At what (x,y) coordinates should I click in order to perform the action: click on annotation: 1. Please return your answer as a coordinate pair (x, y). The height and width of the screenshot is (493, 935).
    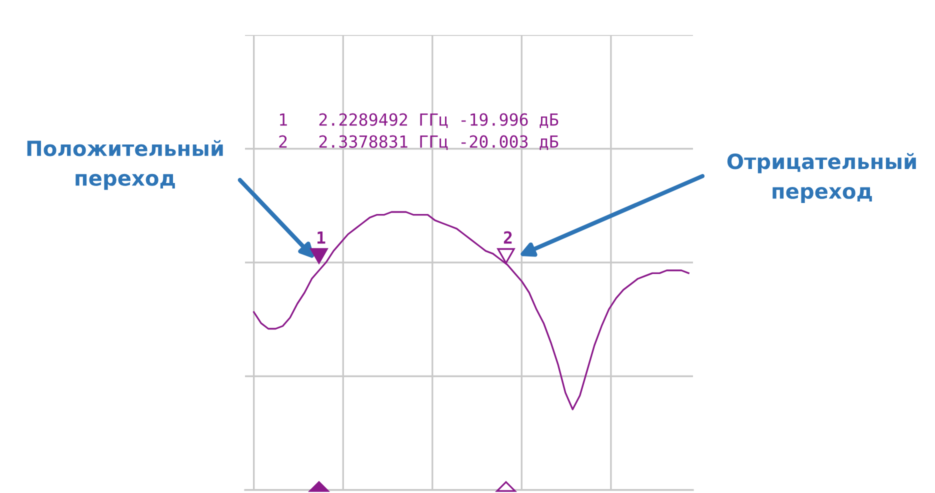
    Looking at the image, I should click on (322, 237).